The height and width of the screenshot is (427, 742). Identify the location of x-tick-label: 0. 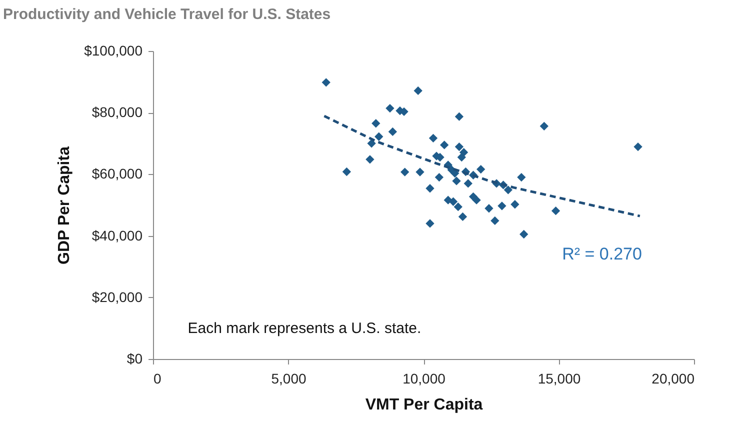
(158, 378).